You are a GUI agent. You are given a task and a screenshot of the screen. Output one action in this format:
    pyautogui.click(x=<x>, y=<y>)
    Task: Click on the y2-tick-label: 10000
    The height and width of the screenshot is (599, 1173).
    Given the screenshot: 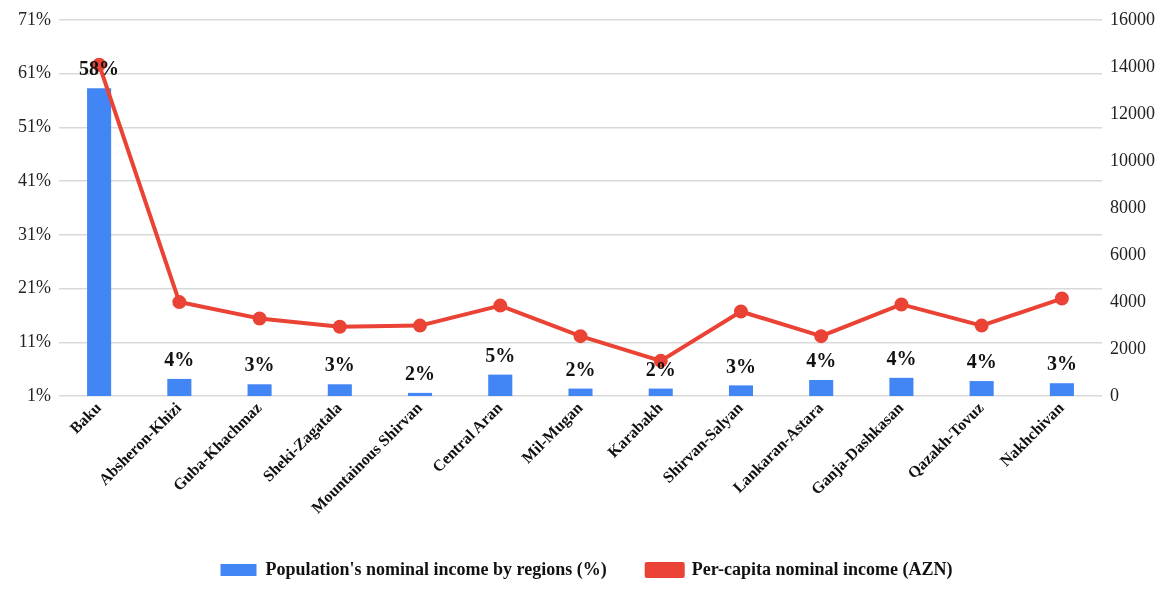 What is the action you would take?
    pyautogui.click(x=1132, y=159)
    